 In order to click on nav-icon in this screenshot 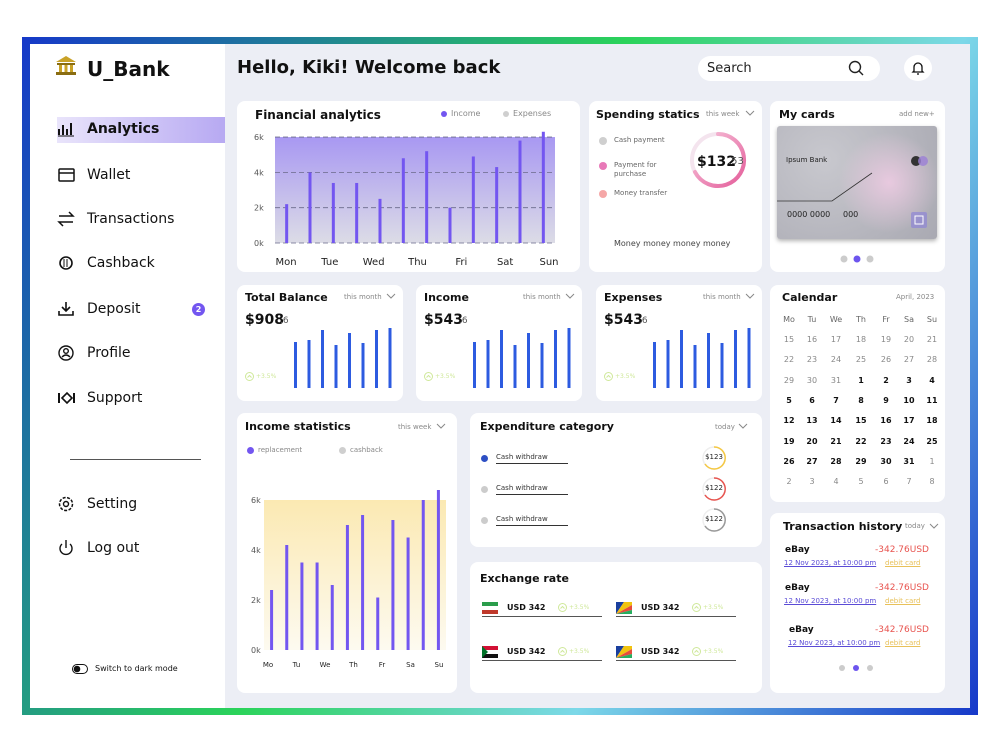, I will do `click(66, 309)`.